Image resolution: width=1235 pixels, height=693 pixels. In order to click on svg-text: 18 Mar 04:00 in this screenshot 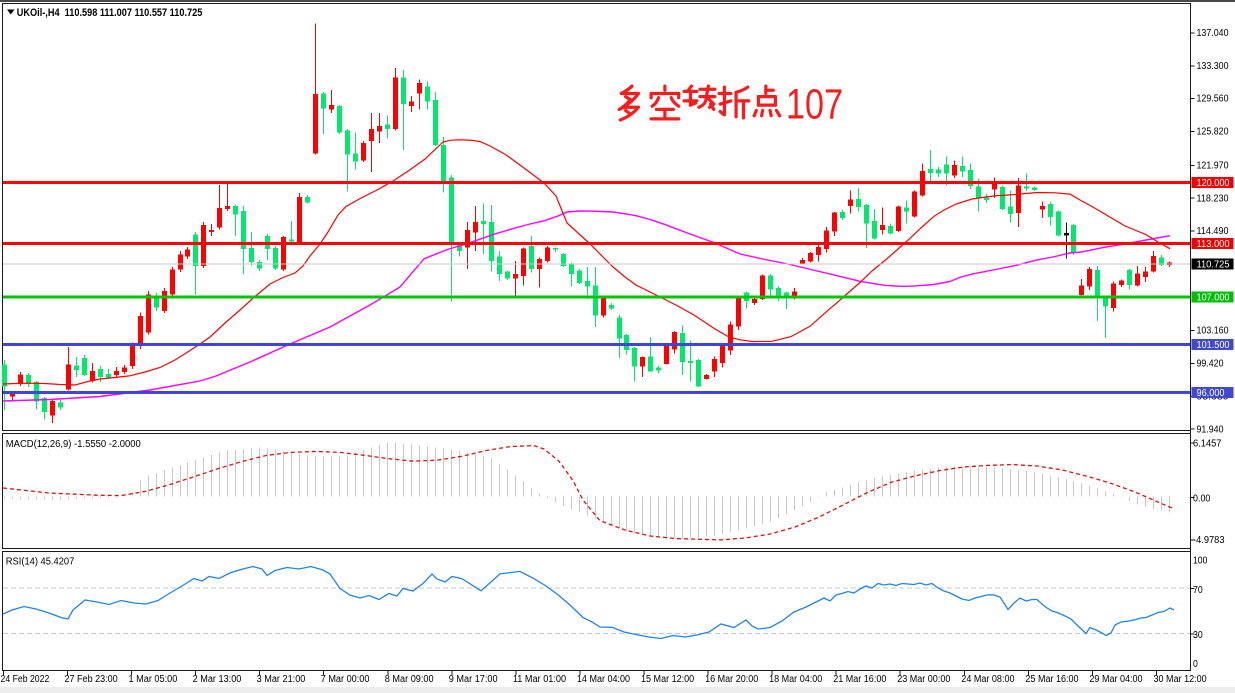, I will do `click(796, 679)`.